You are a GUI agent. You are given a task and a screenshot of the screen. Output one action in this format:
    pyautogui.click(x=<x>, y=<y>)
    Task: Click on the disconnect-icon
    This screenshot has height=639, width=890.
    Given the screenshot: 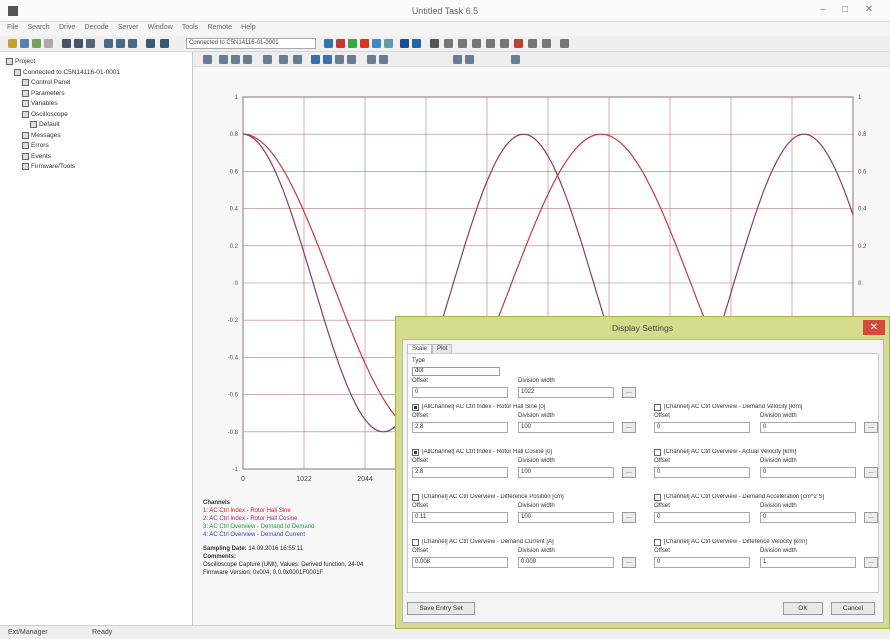 What is the action you would take?
    pyautogui.click(x=48, y=43)
    